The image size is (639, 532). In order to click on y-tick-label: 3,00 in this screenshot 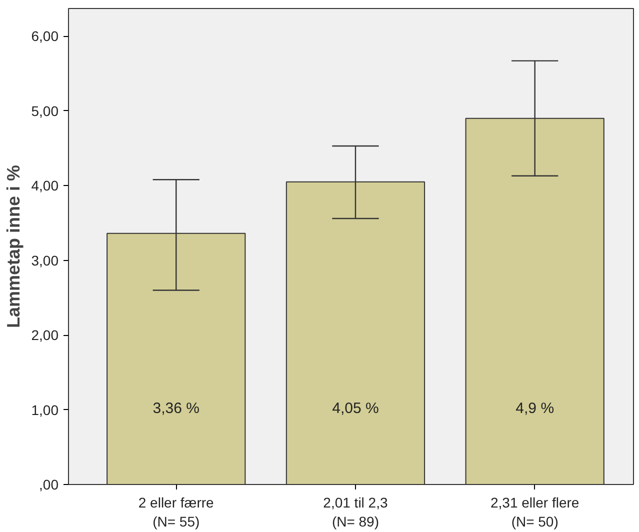, I will do `click(45, 260)`.